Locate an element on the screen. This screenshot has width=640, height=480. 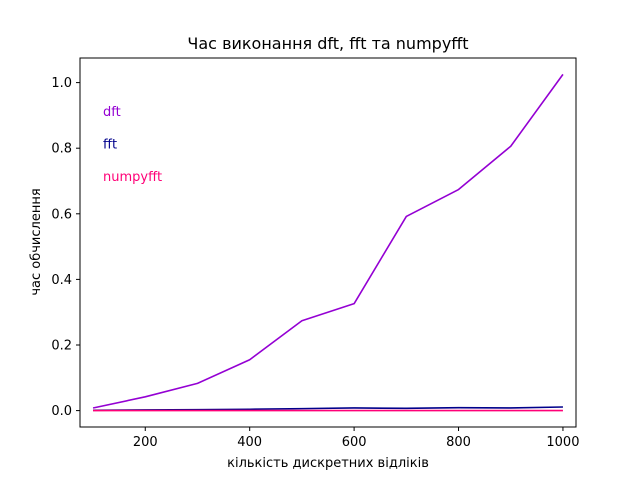
y-tick-label: 1.0 is located at coordinates (61, 83).